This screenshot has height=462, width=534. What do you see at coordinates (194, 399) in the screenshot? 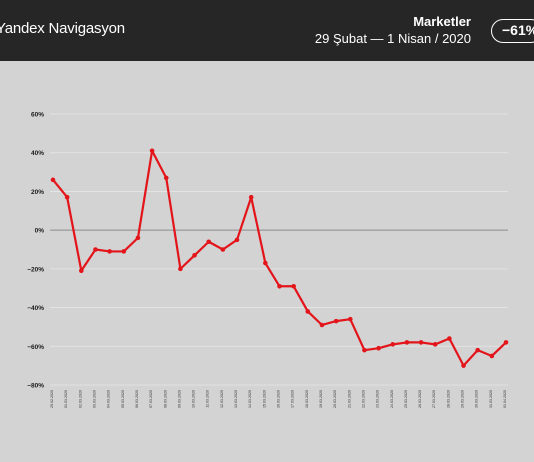
I see `x-tick-label: 10.03.2020` at bounding box center [194, 399].